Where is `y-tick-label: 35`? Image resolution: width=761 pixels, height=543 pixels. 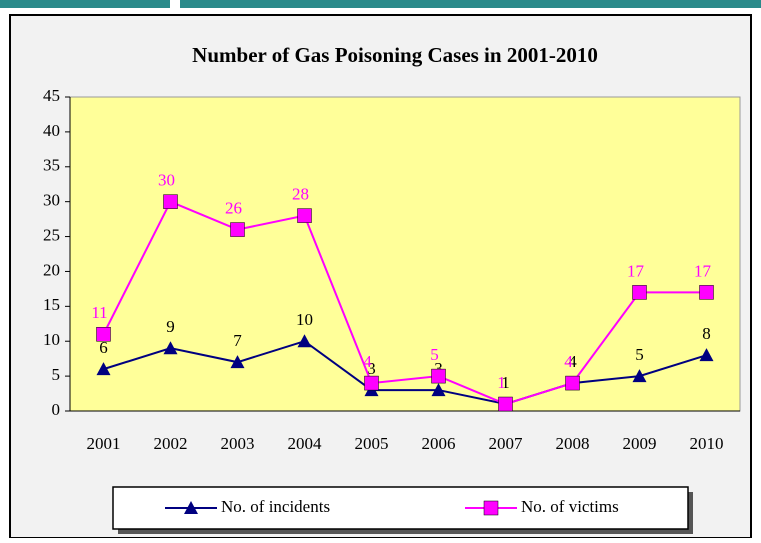 y-tick-label: 35 is located at coordinates (51, 165).